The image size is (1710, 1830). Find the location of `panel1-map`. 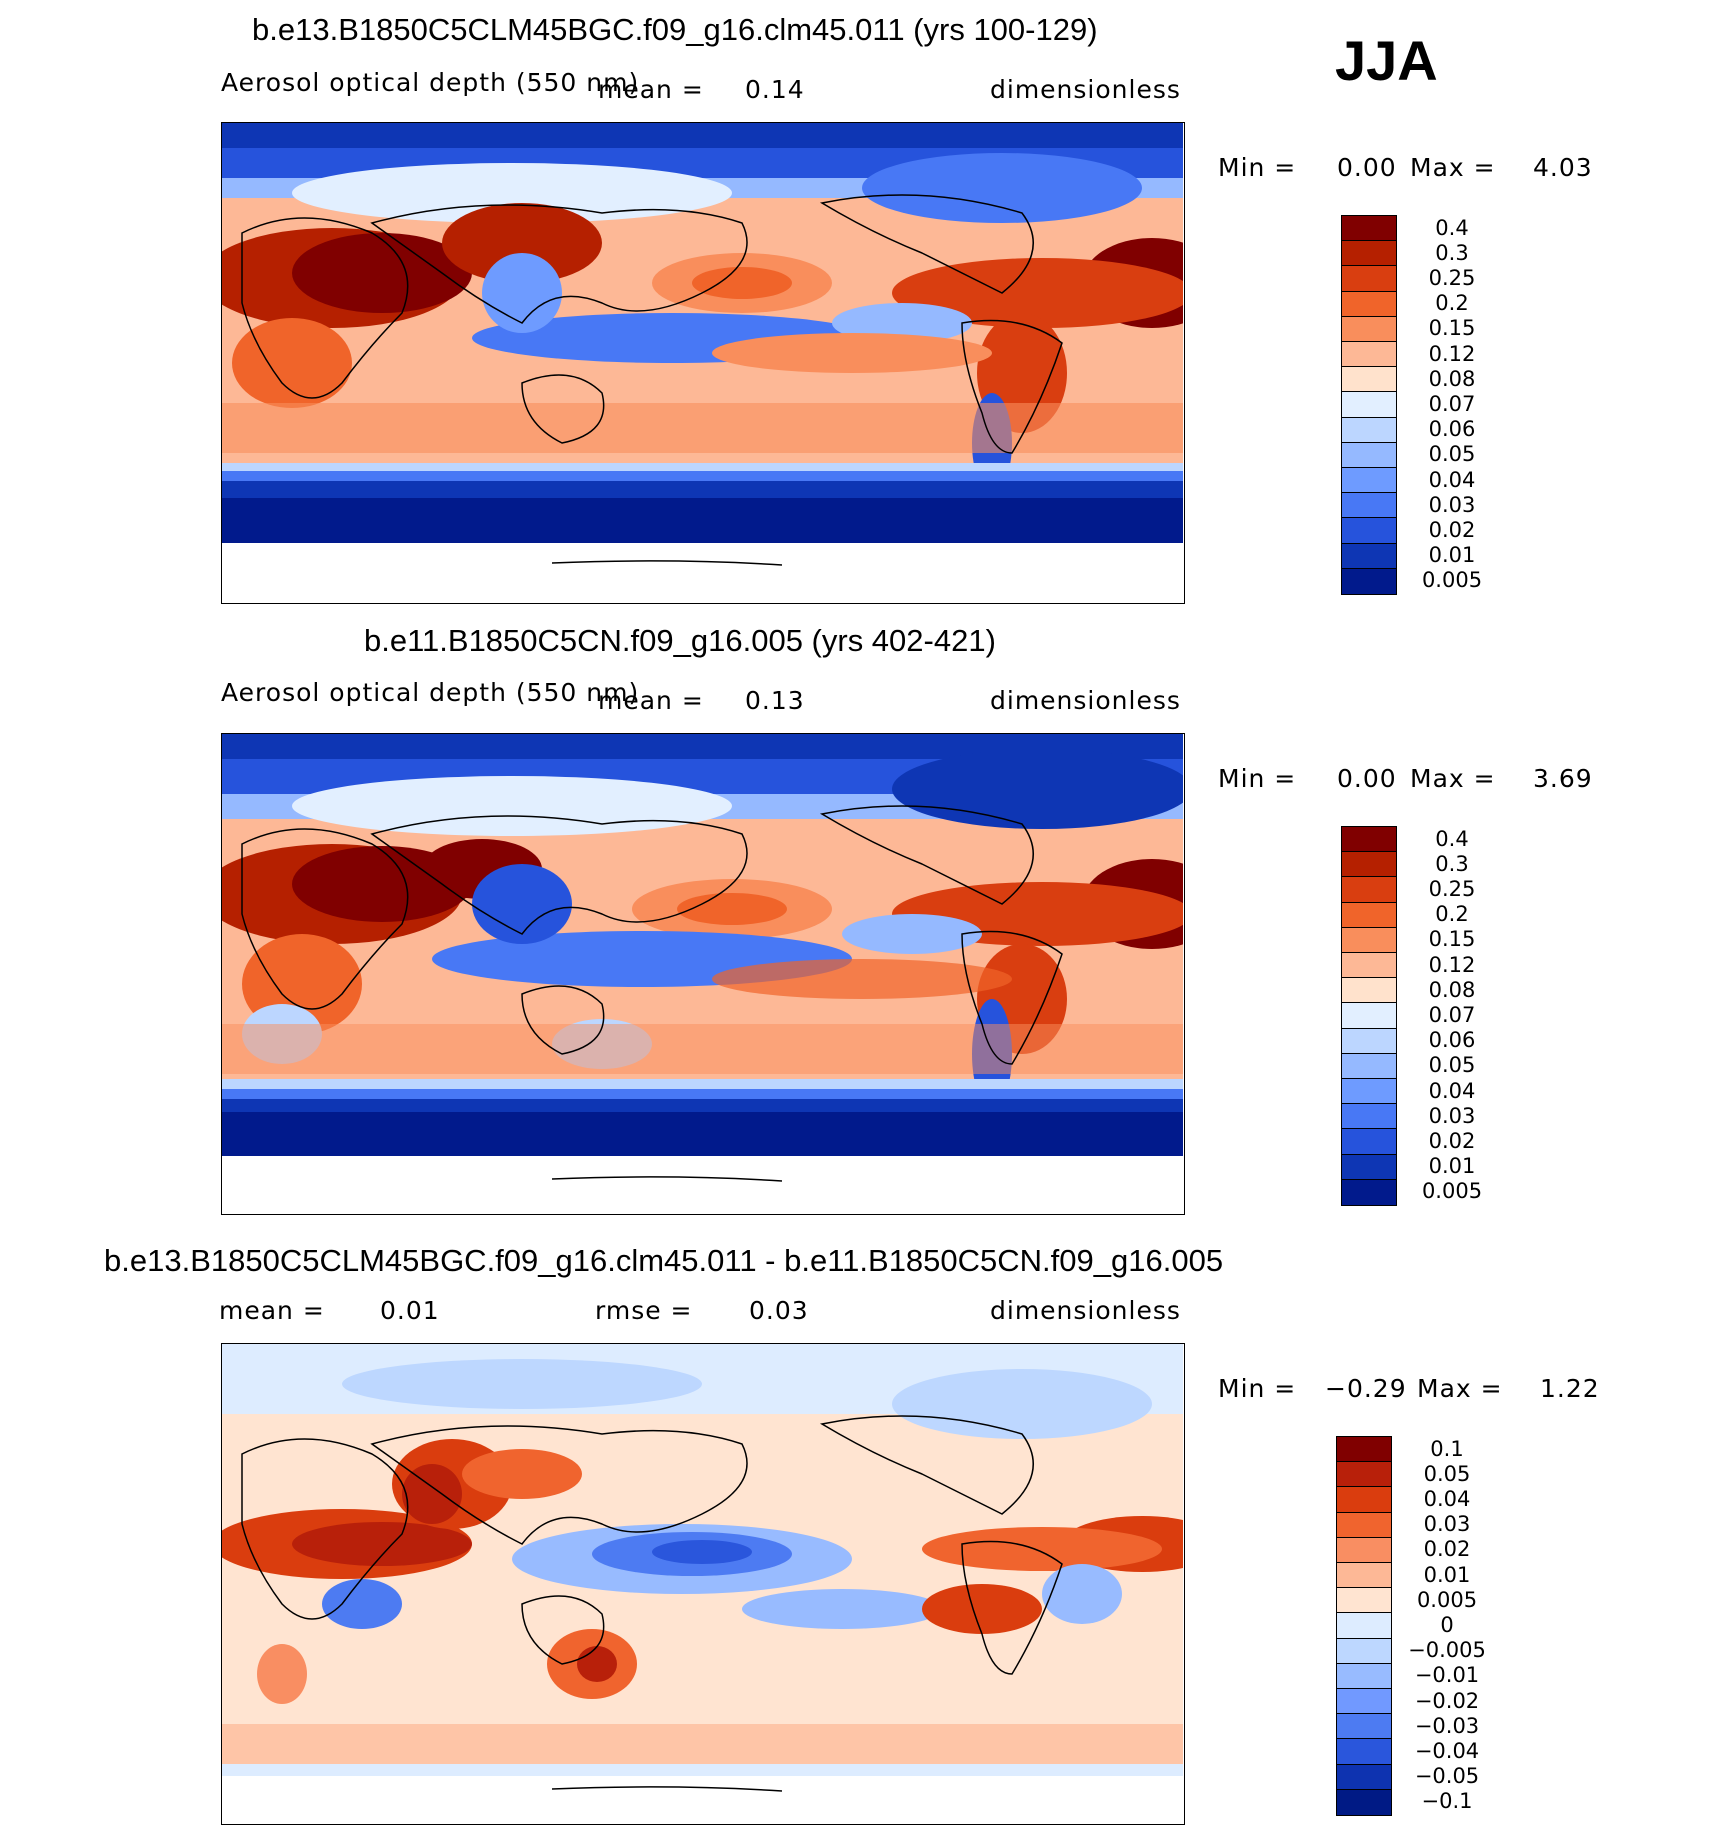

panel1-map is located at coordinates (703, 363).